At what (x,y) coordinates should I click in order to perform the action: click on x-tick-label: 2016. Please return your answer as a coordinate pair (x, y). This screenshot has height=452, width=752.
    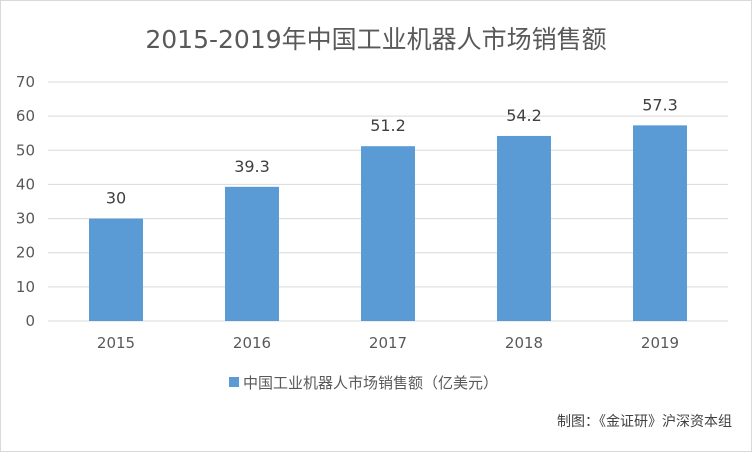
    Looking at the image, I should click on (252, 343).